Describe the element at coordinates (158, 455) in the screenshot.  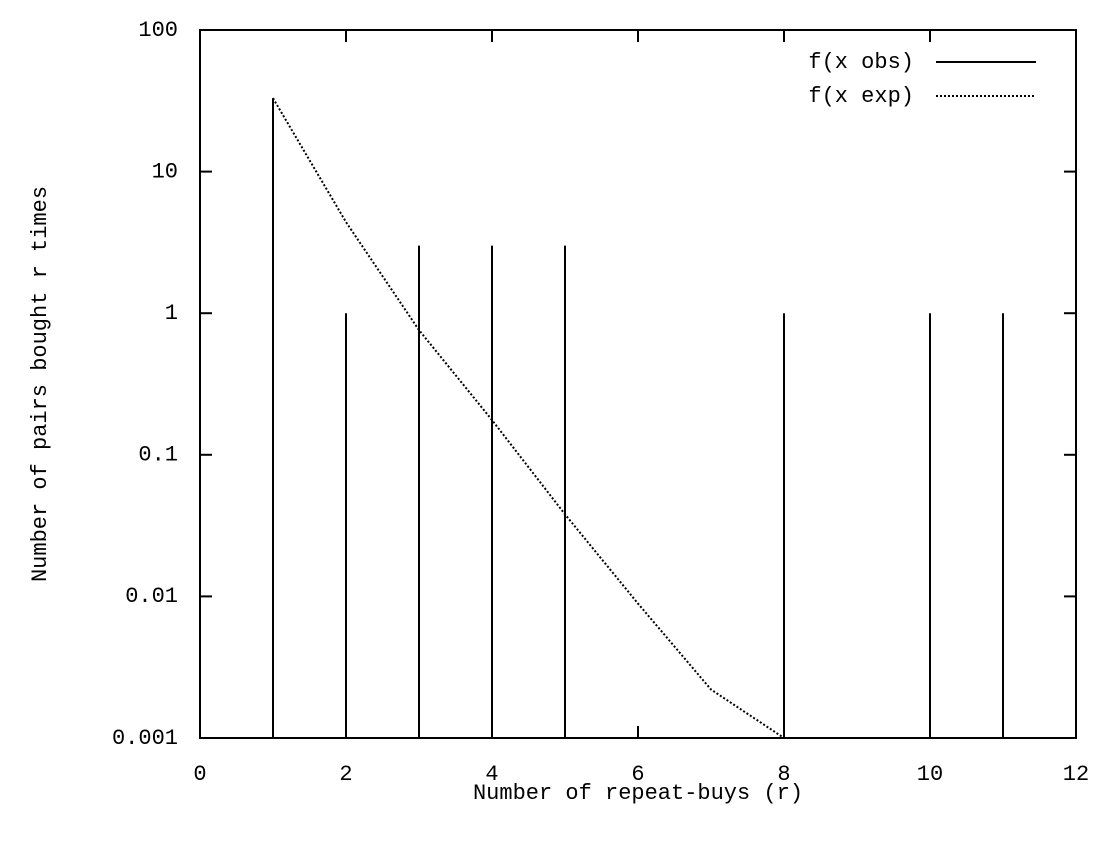
I see `y-tick-label: 0.1` at that location.